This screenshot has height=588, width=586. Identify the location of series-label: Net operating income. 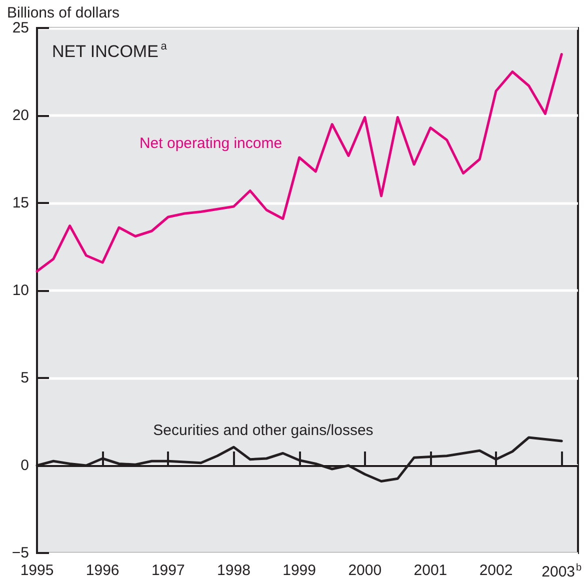
(210, 143).